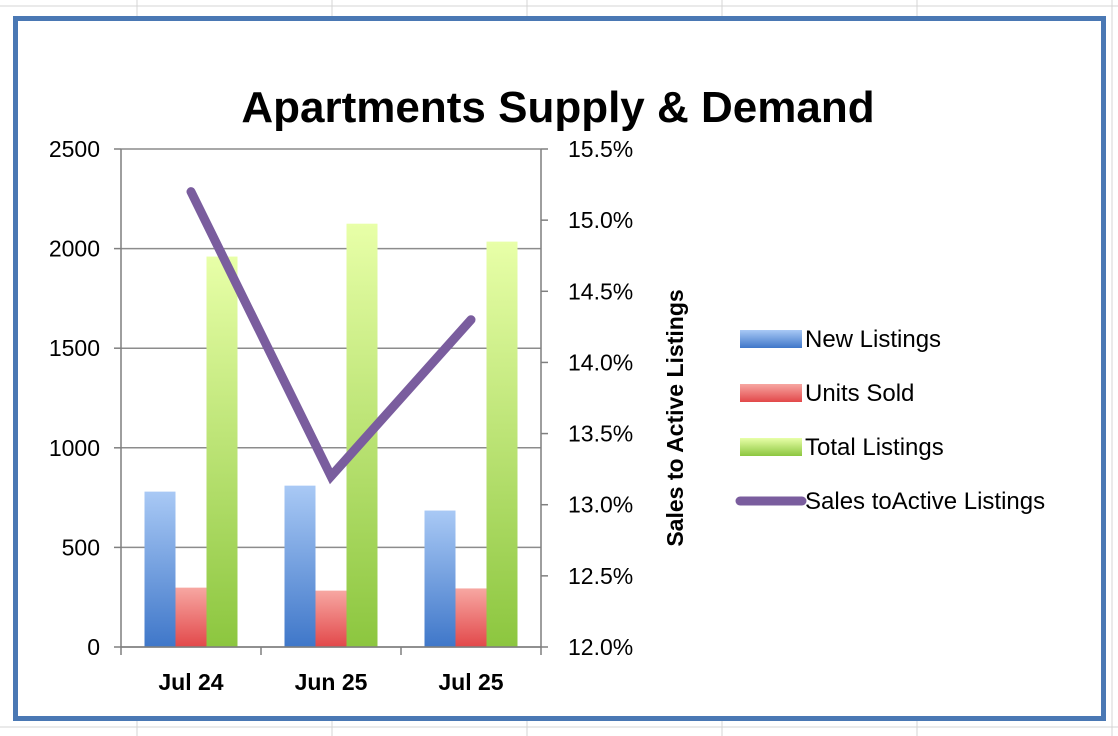  I want to click on legend-label-units-sold: Units Sold, so click(859, 393).